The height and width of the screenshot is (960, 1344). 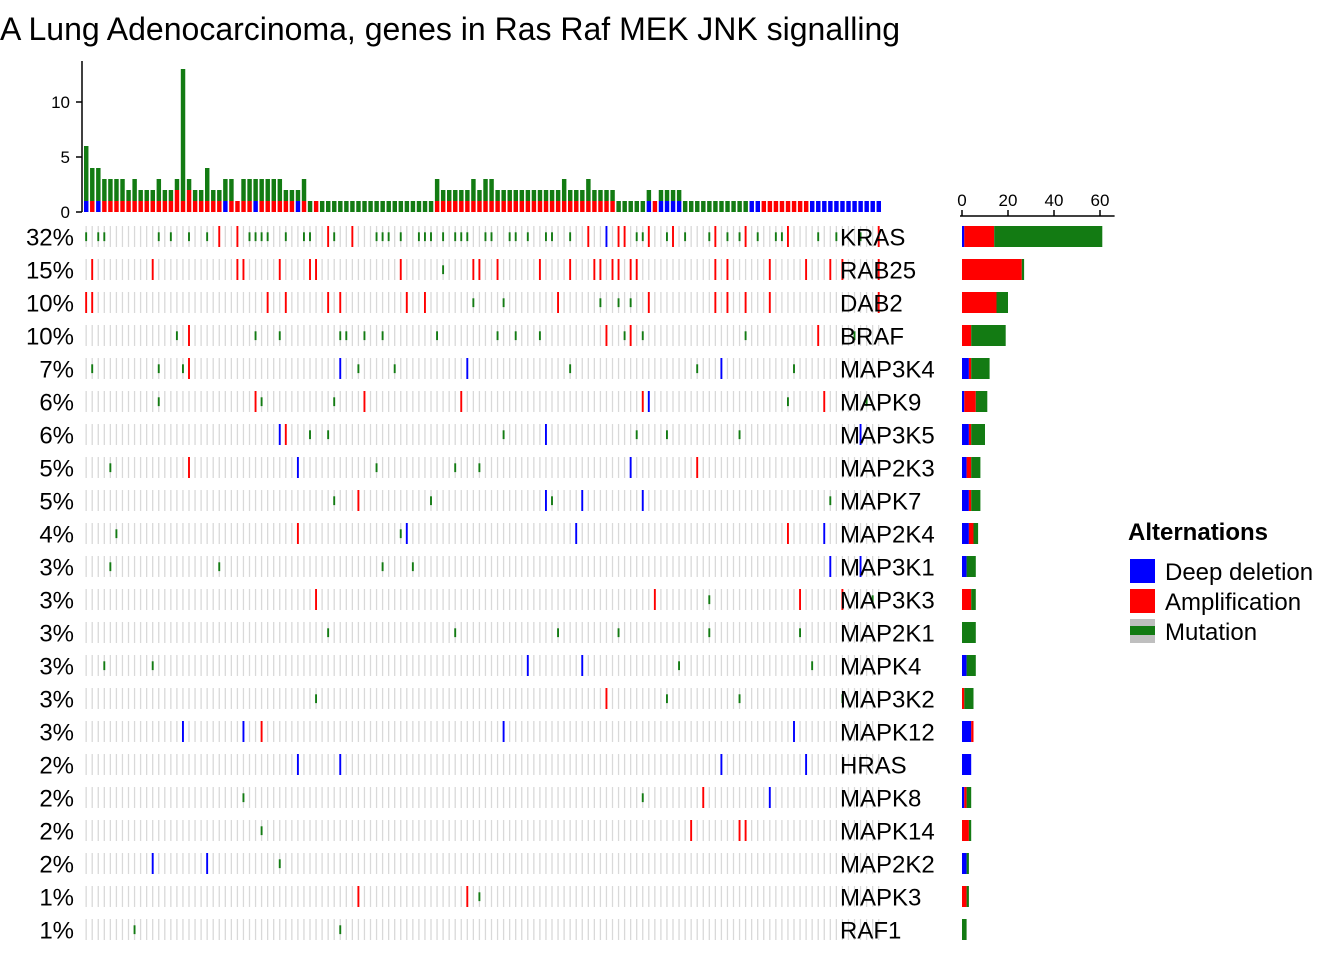 What do you see at coordinates (751, 206) in the screenshot?
I see `sample-bar-deep-deletion` at bounding box center [751, 206].